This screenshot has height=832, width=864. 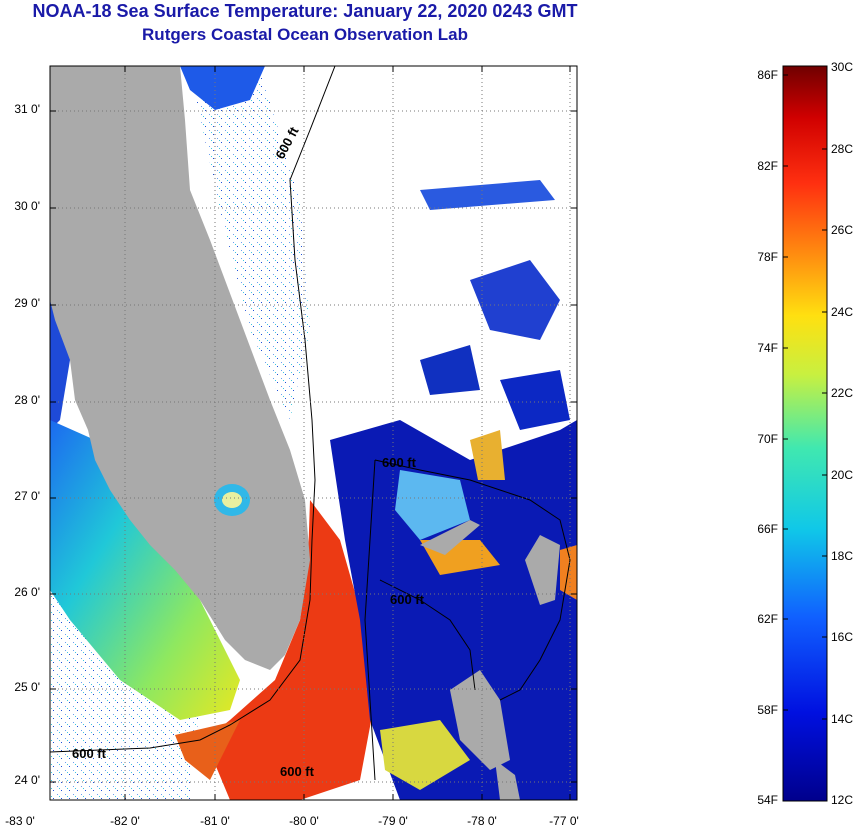 I want to click on contour-label-600ft-keys: 600 ft, so click(x=89, y=753).